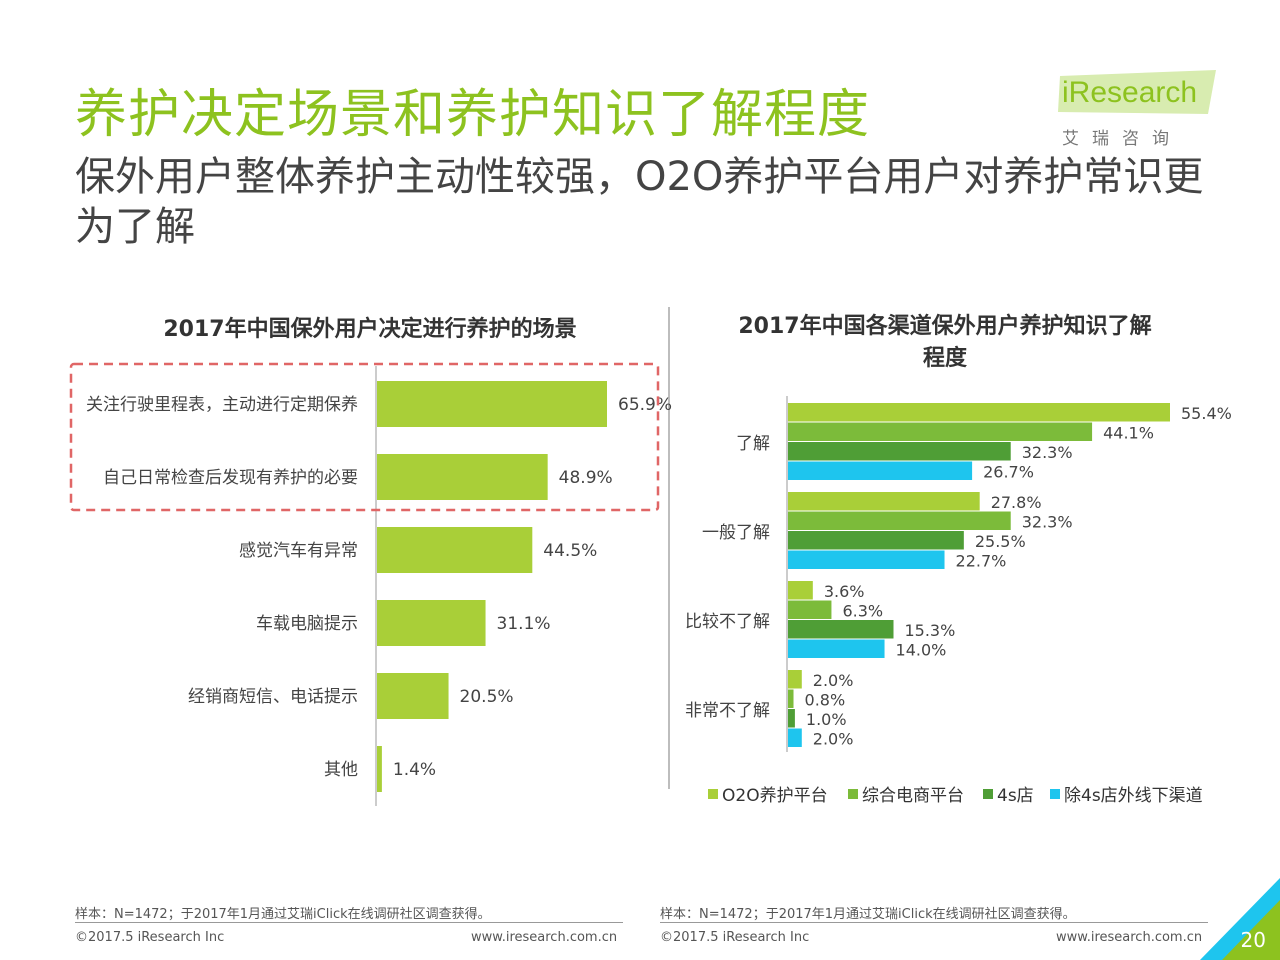 The height and width of the screenshot is (960, 1280). What do you see at coordinates (775, 796) in the screenshot?
I see `right-chart-legend-label: O2O养护平台` at bounding box center [775, 796].